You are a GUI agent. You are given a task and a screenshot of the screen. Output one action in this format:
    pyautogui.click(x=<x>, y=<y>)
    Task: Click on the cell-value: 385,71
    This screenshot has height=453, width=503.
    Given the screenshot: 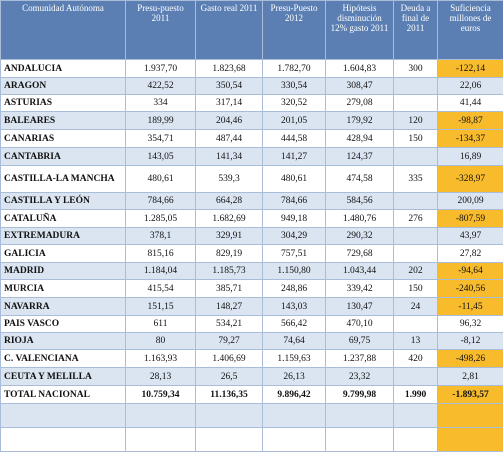 What is the action you would take?
    pyautogui.click(x=229, y=288)
    